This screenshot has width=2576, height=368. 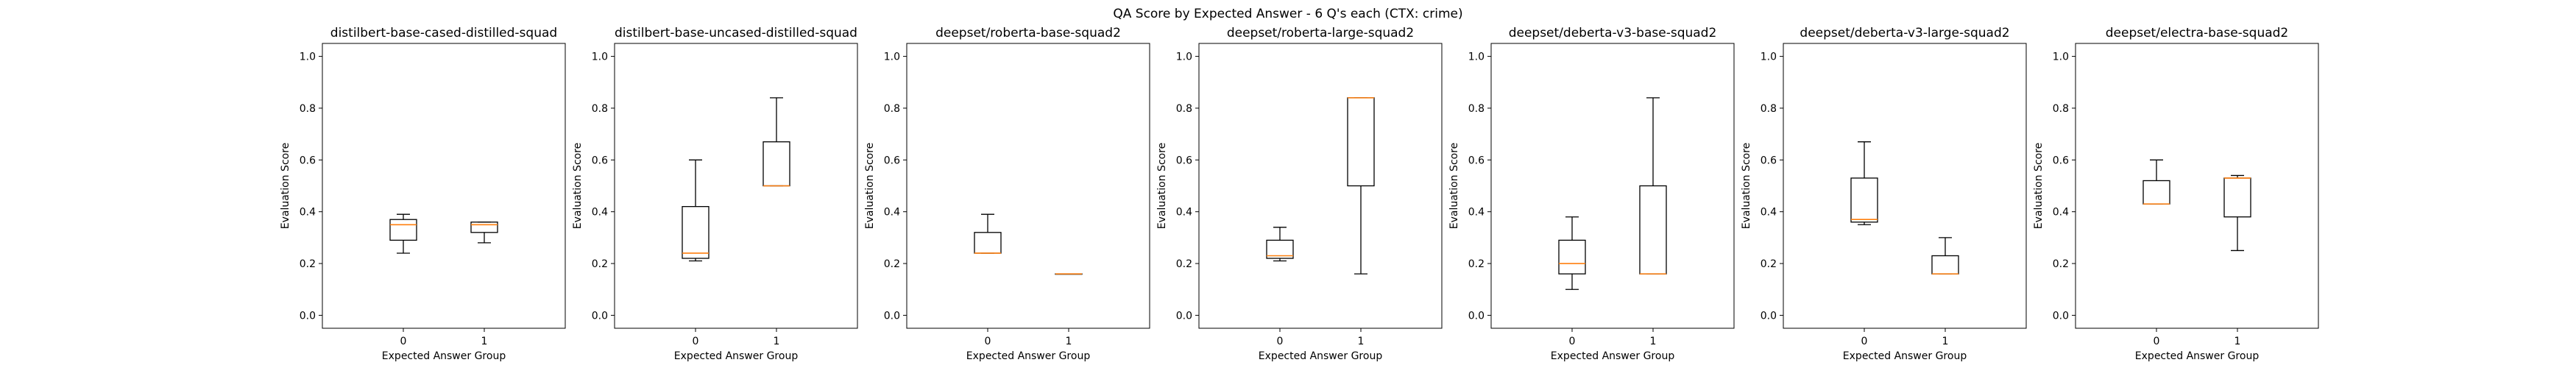 What do you see at coordinates (1904, 33) in the screenshot?
I see `subplot-title: deepset/deberta-v3-large-squad2` at bounding box center [1904, 33].